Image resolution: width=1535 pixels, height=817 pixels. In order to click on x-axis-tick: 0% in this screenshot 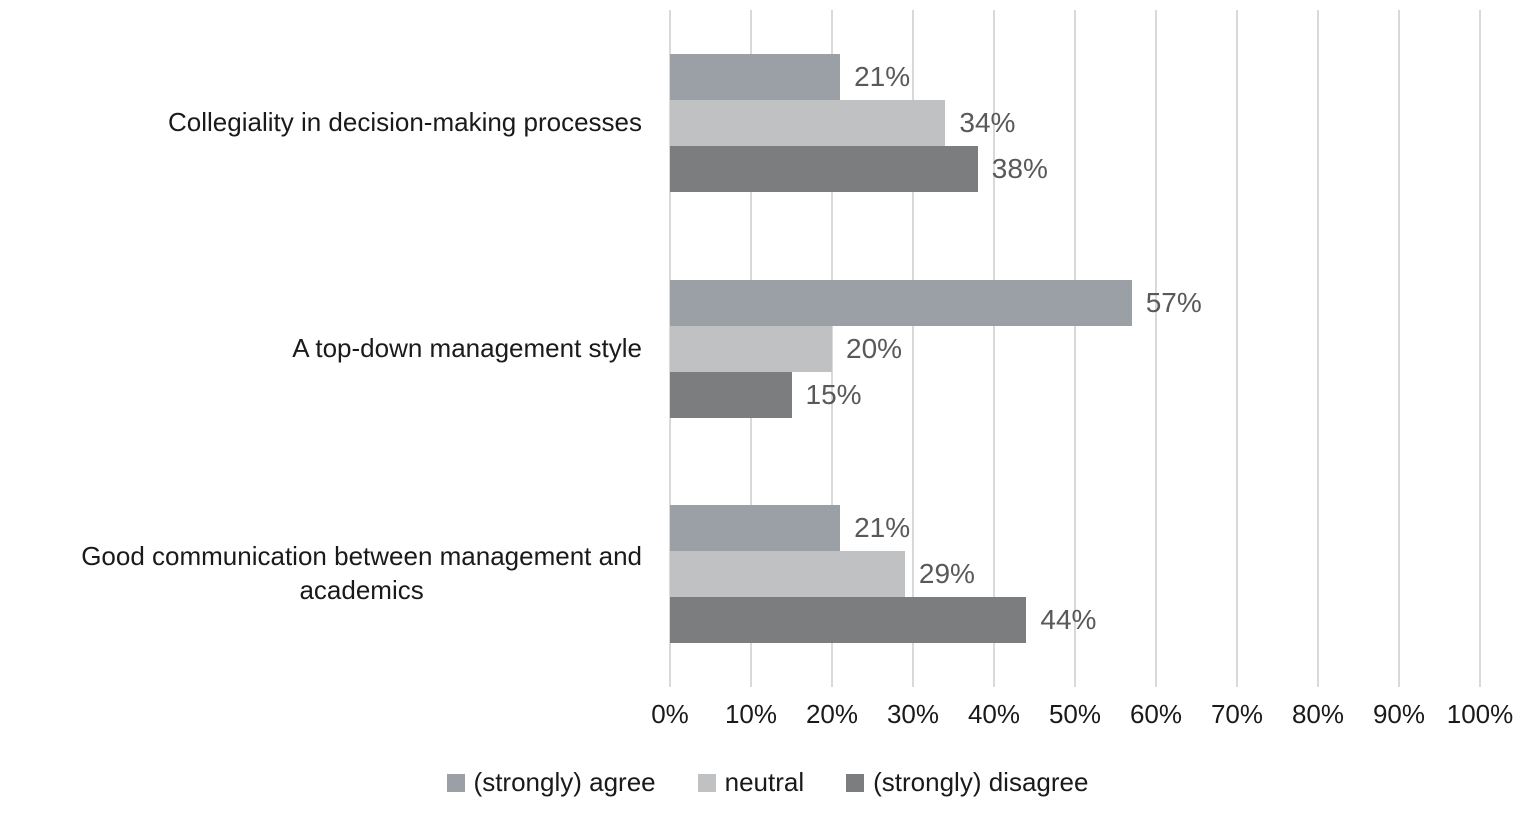, I will do `click(670, 714)`.